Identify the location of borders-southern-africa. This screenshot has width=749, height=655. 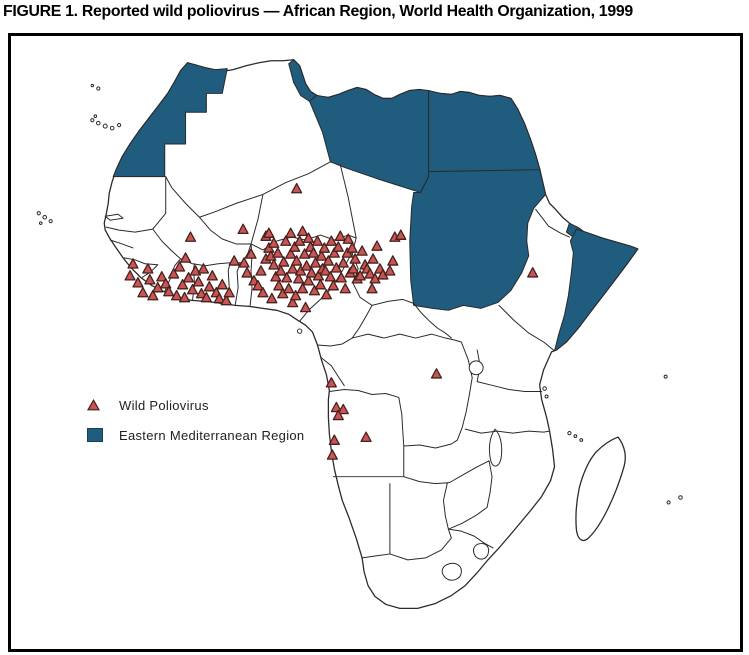
(427, 520).